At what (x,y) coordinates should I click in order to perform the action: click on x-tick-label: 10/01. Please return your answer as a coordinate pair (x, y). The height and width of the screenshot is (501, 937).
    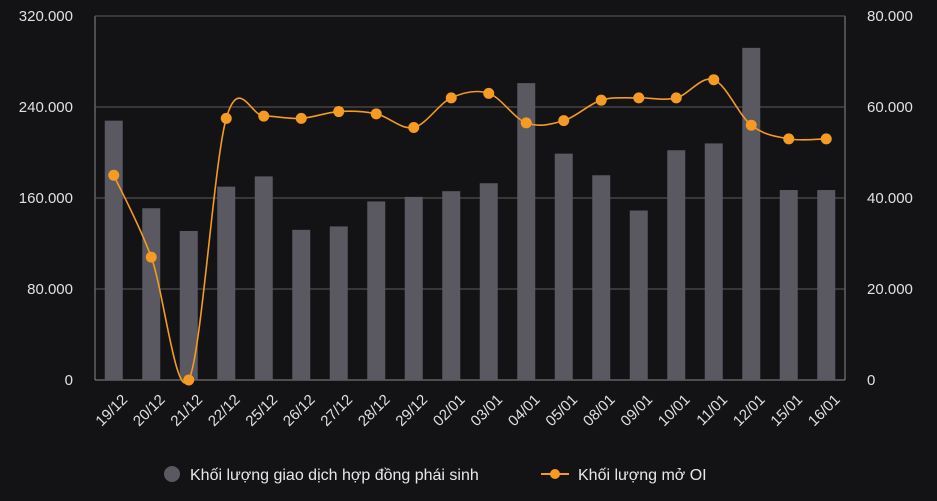
    Looking at the image, I should click on (674, 410).